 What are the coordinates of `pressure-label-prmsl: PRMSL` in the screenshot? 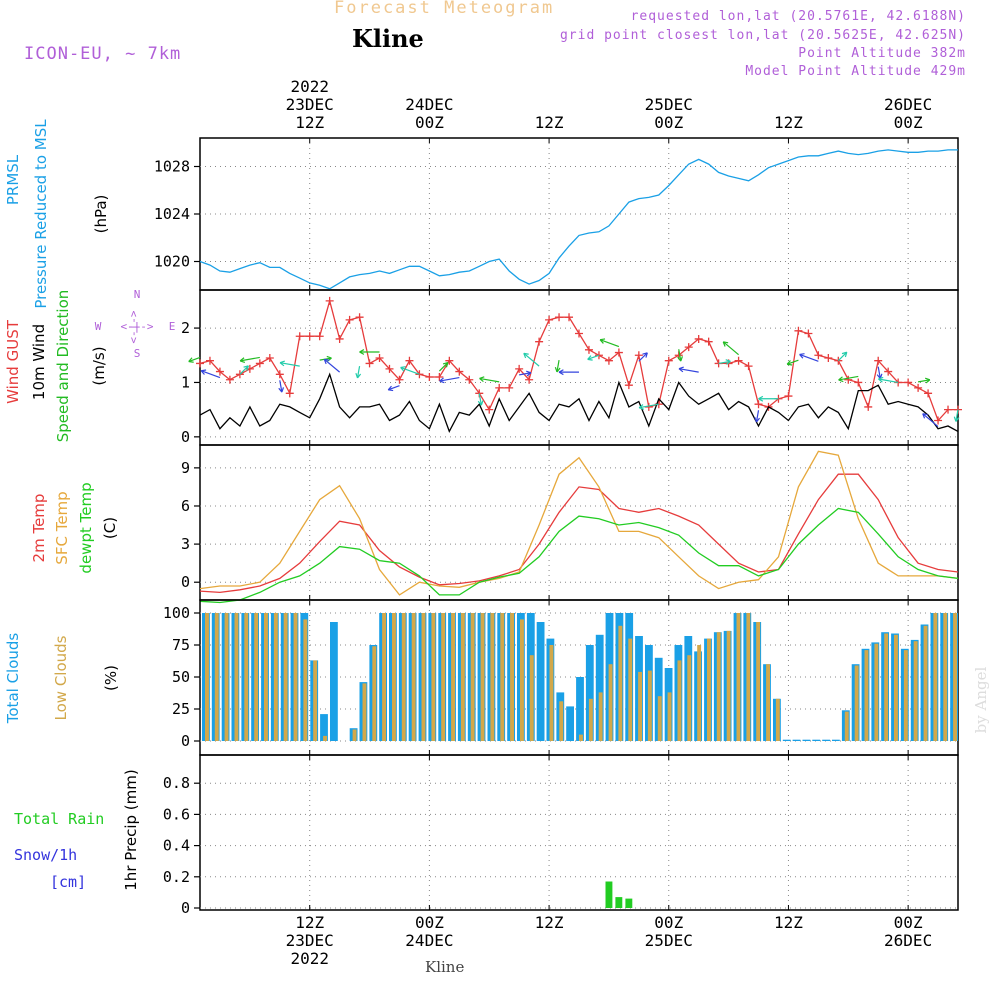 It's located at (13, 179).